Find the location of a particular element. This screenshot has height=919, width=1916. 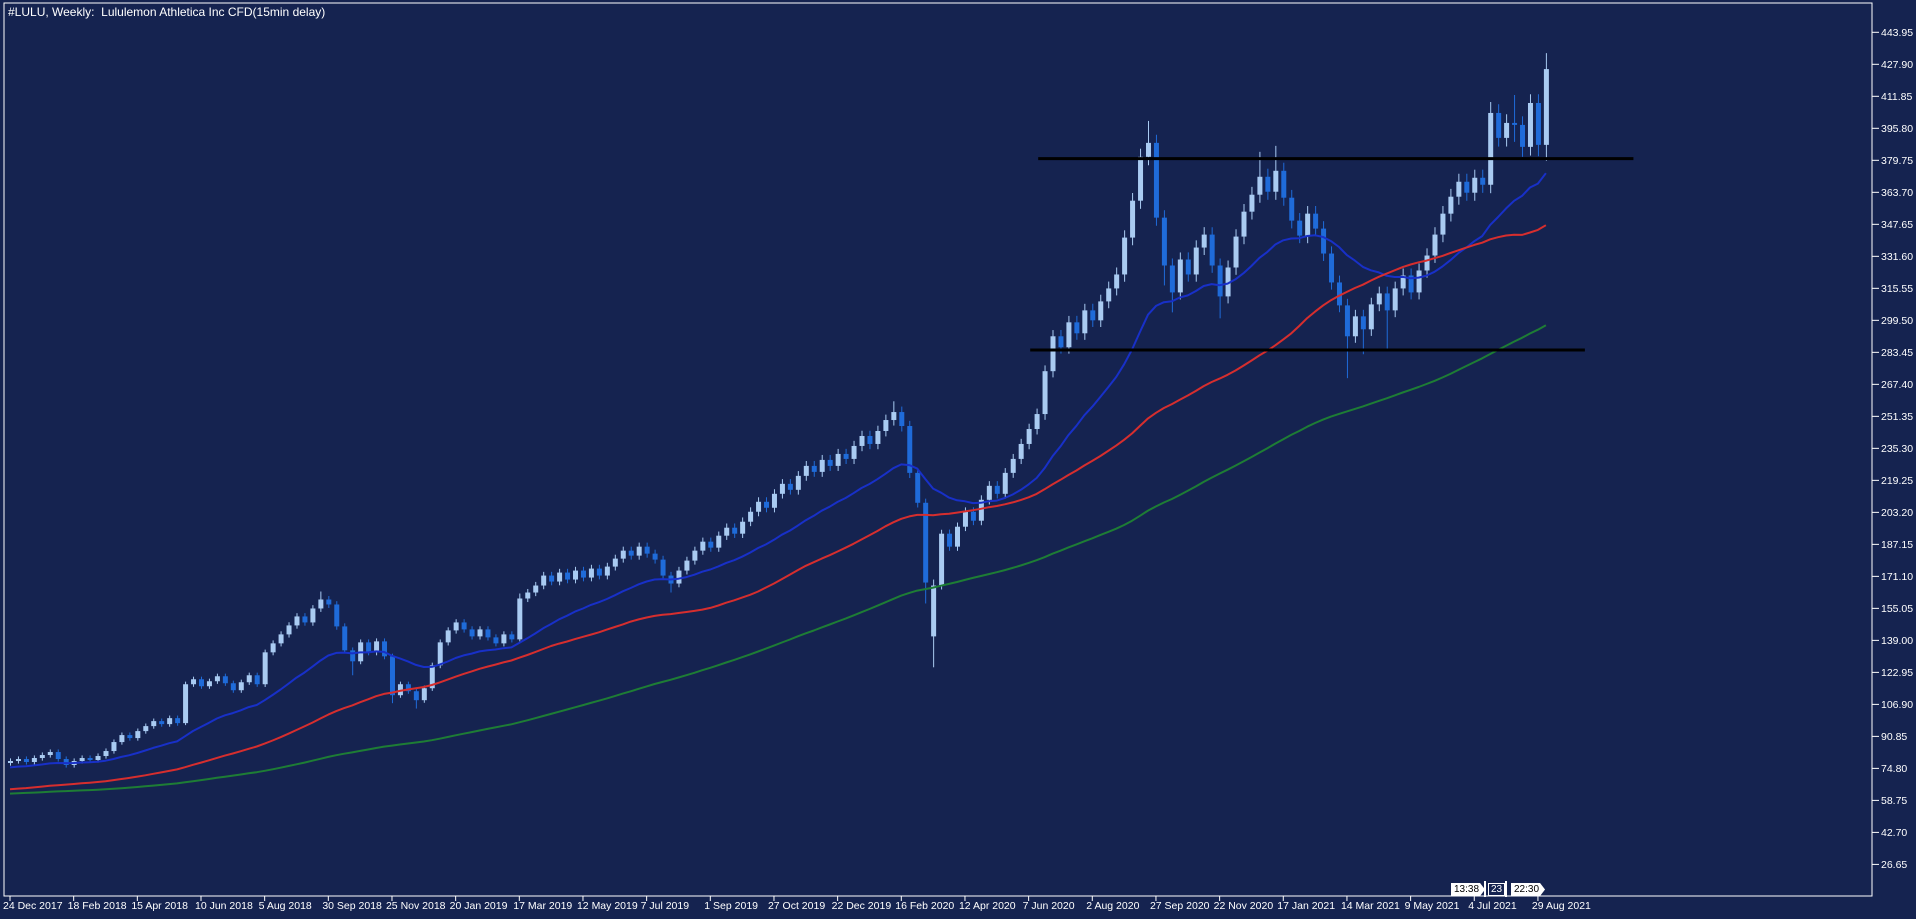

time-badge-open: 13:38 is located at coordinates (1468, 889).